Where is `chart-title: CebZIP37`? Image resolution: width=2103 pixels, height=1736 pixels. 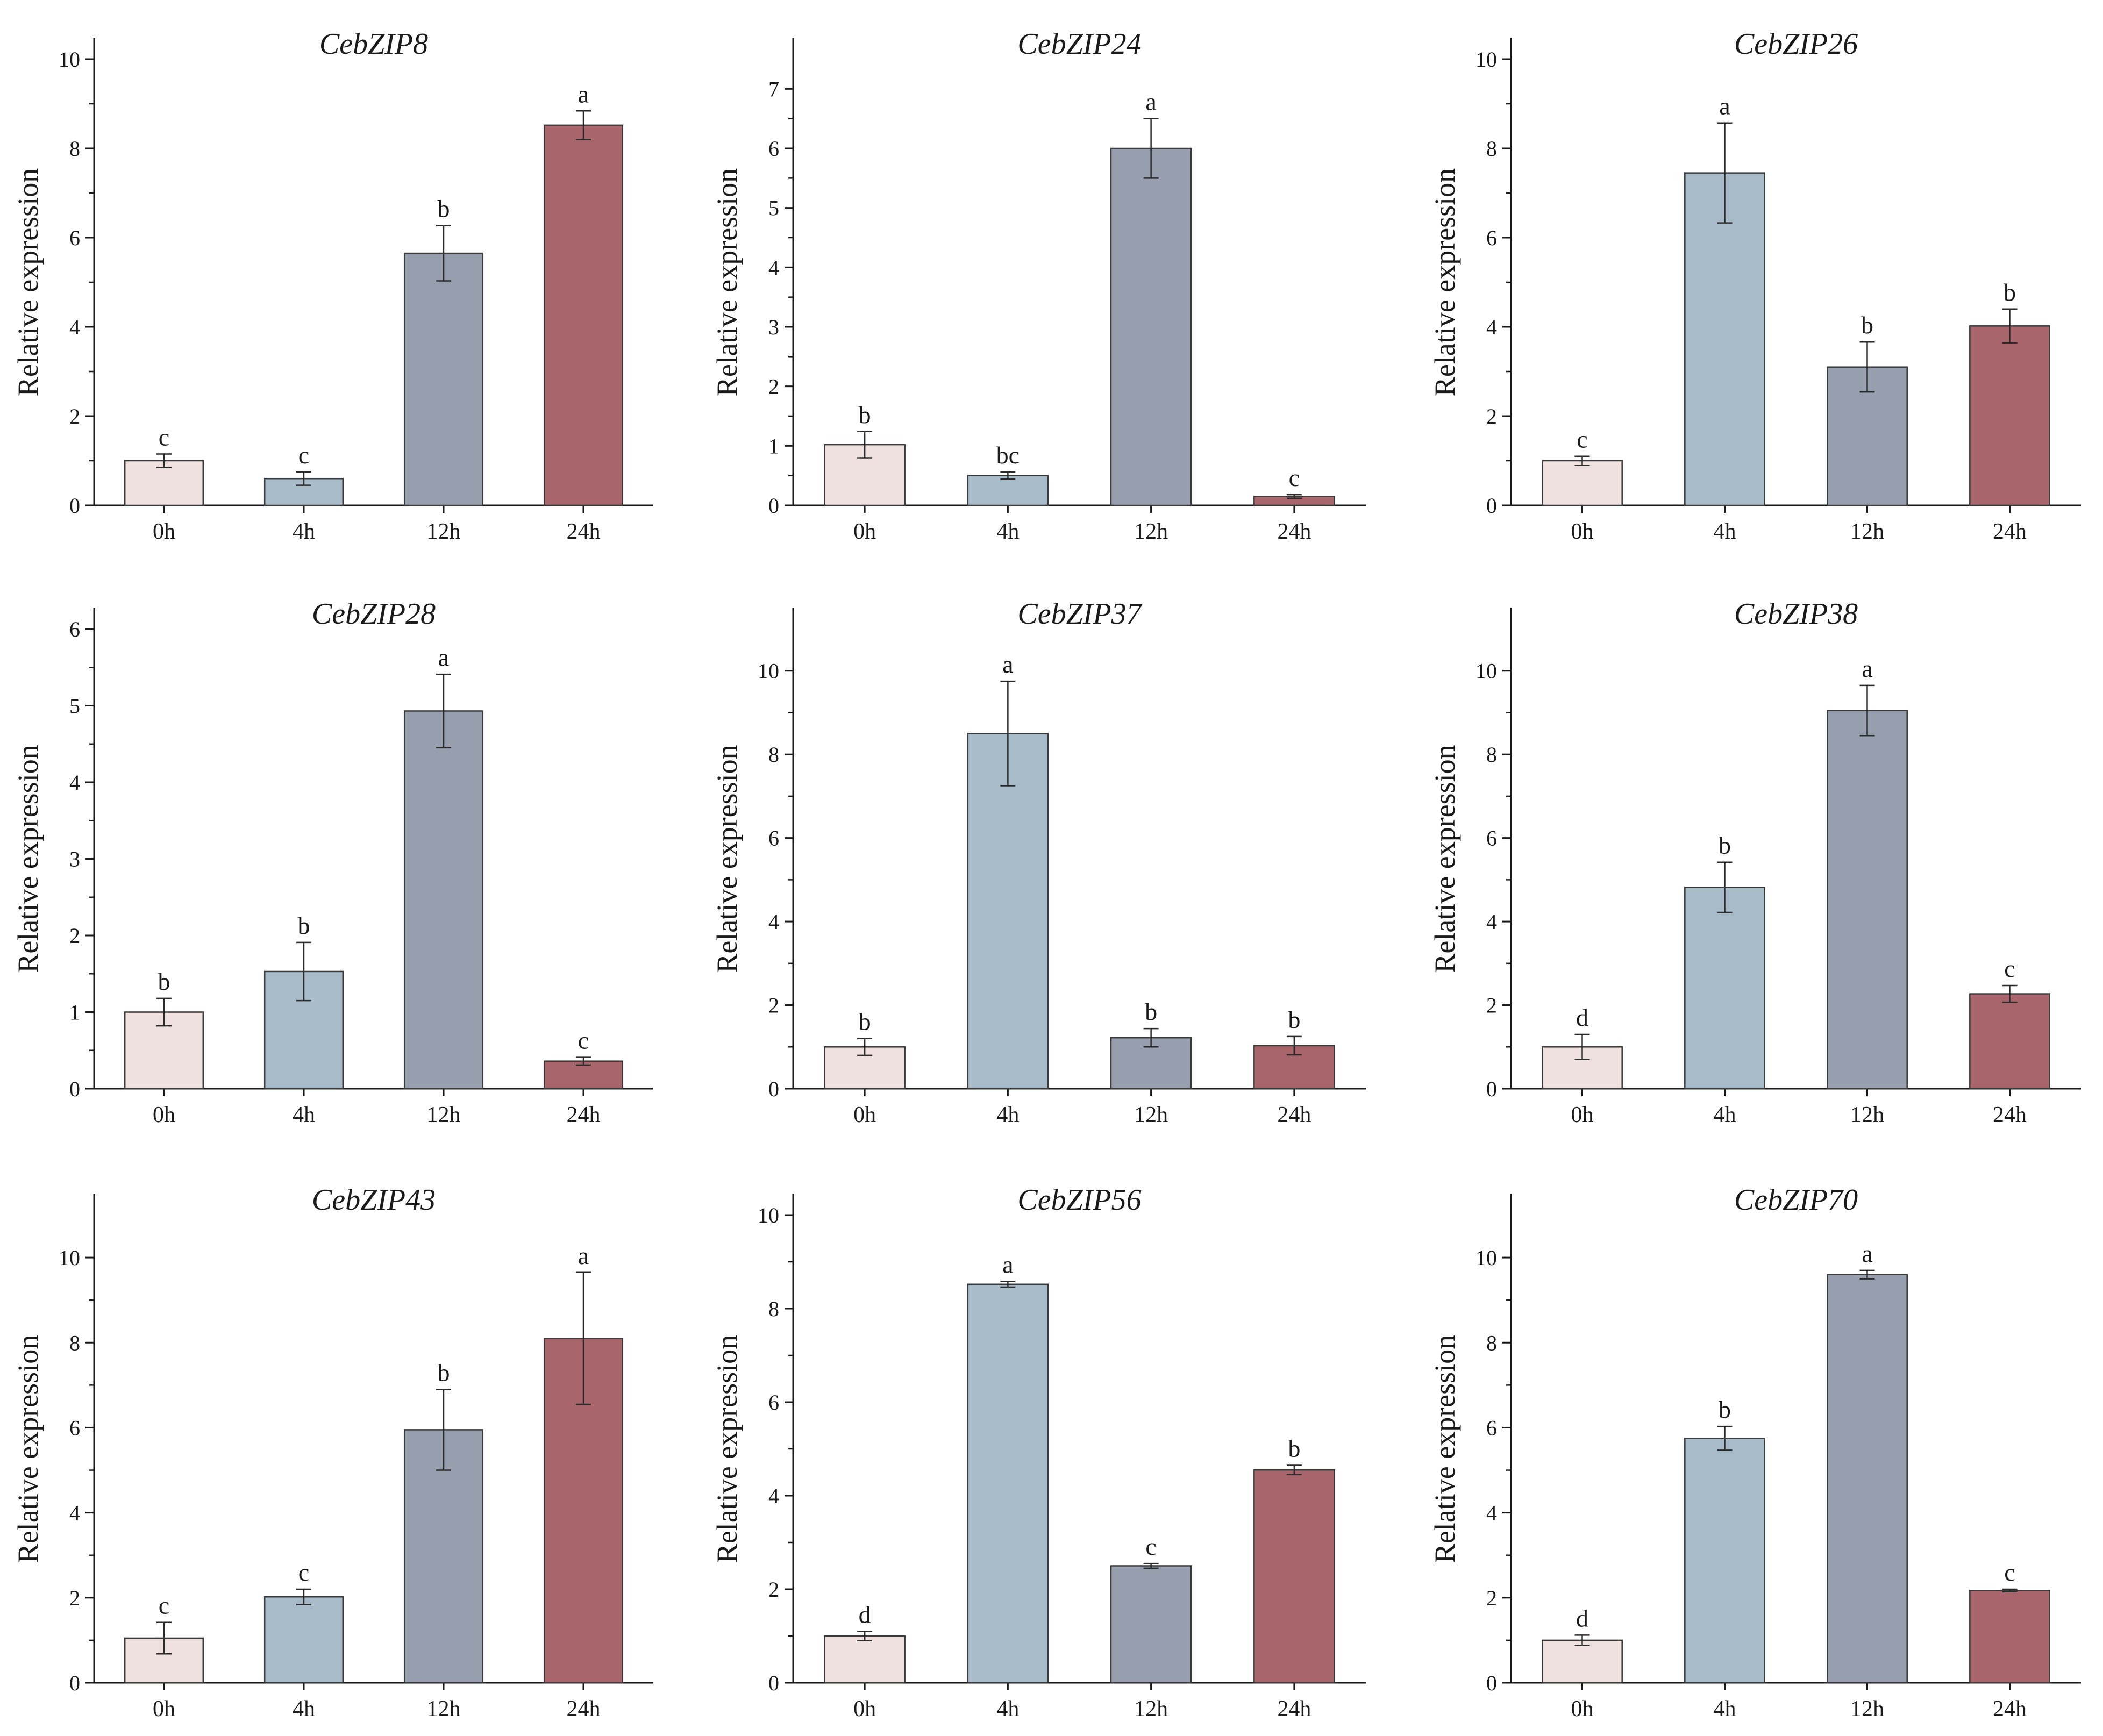 chart-title: CebZIP37 is located at coordinates (1079, 614).